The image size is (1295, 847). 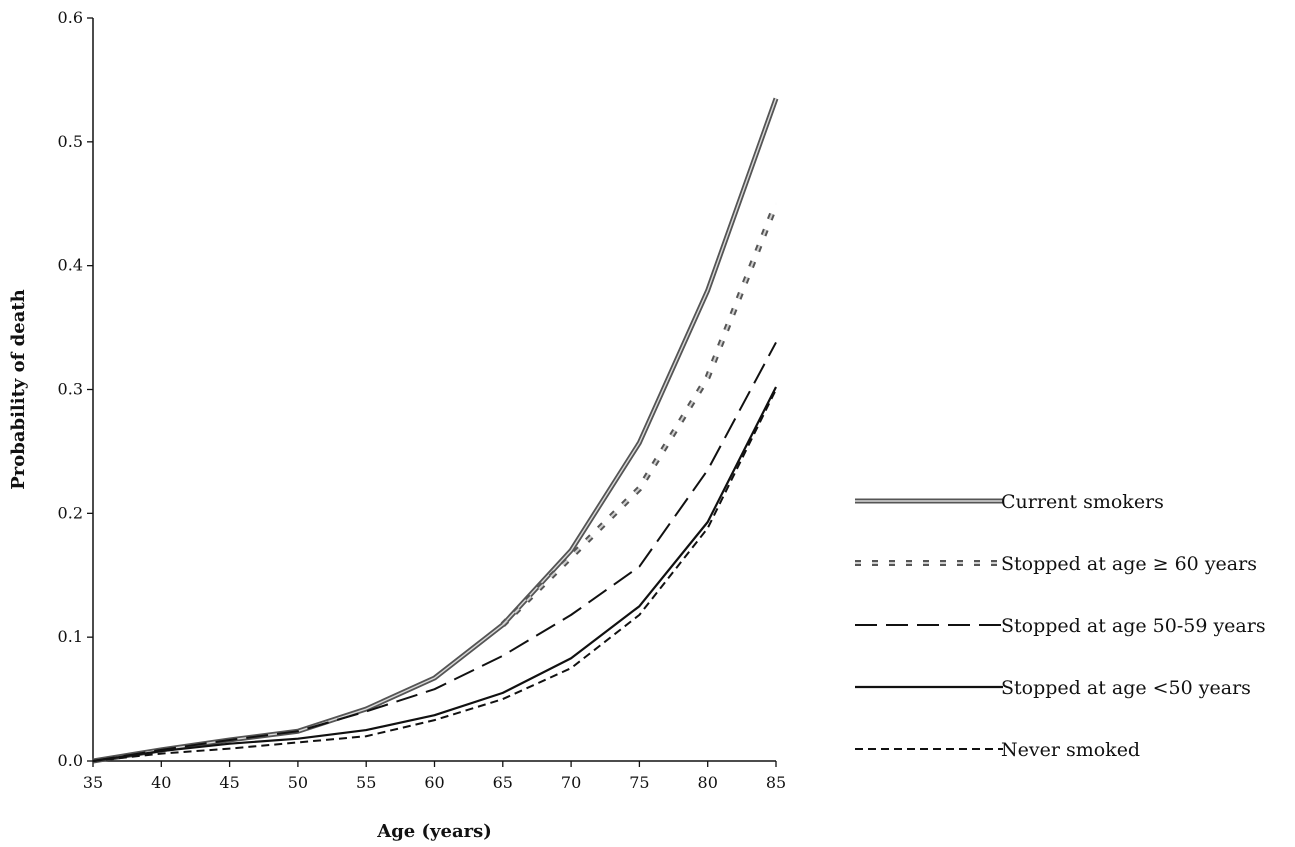 I want to click on x-tick-label: 80, so click(x=708, y=782).